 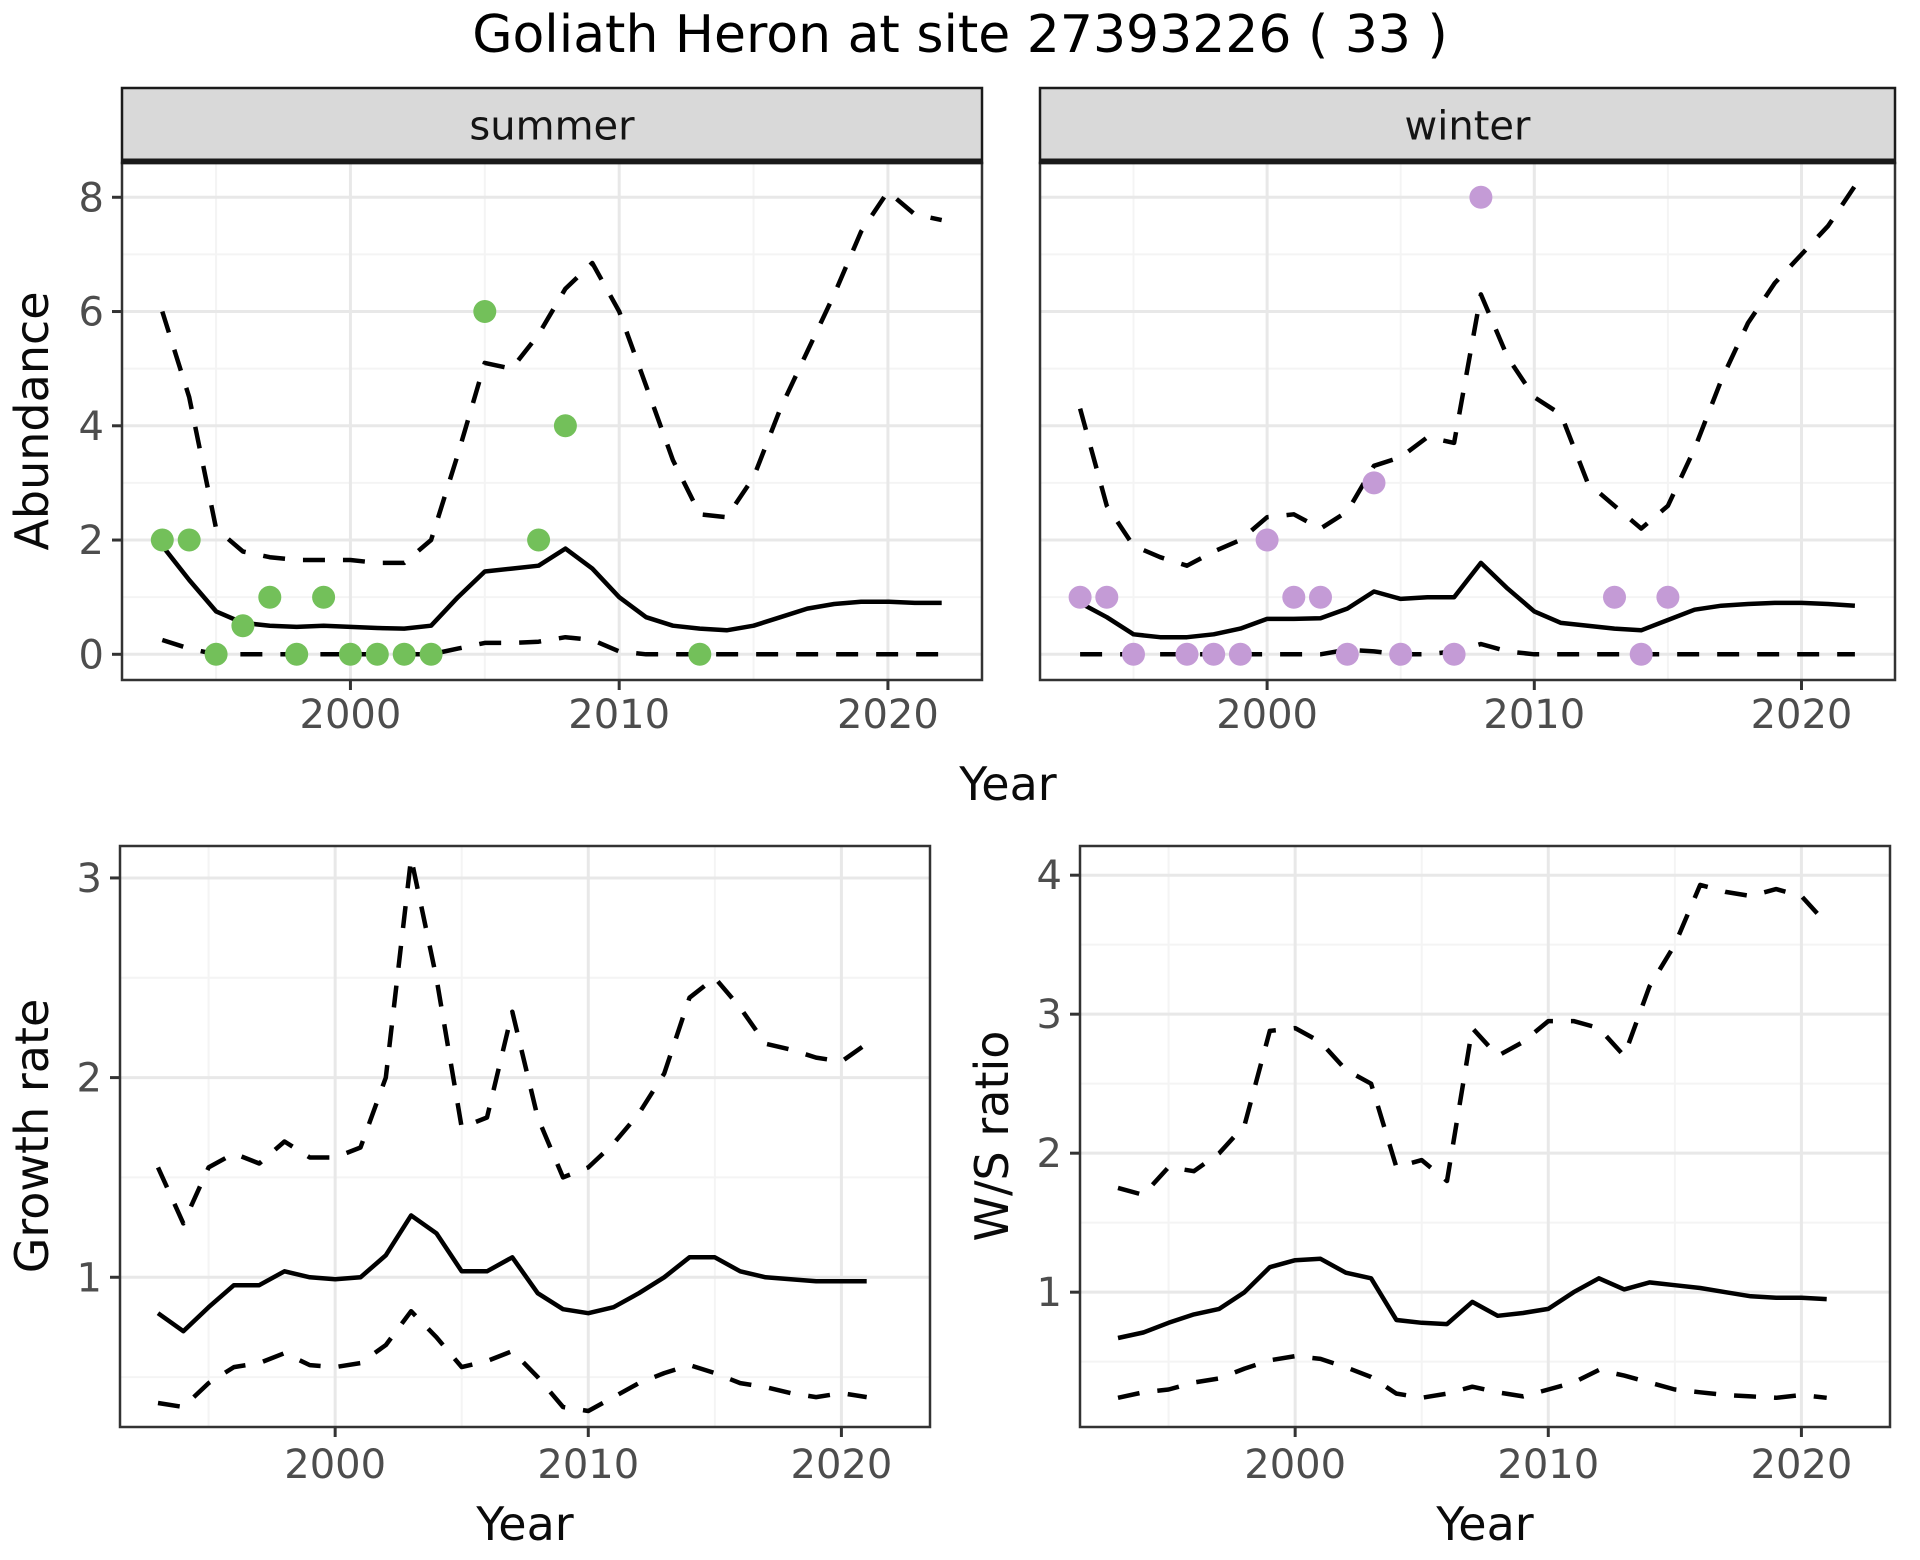 I want to click on y-tick-label: 6, so click(x=91, y=313).